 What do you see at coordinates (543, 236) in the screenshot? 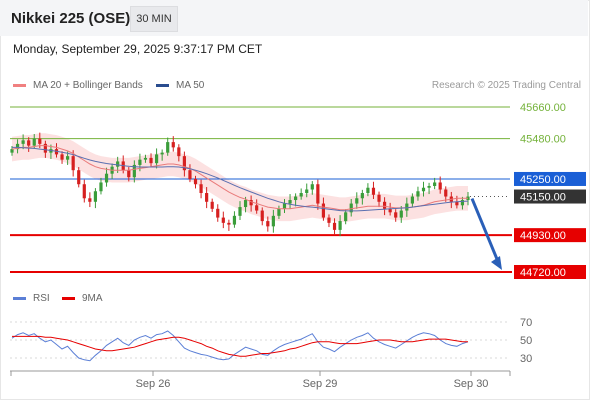
I see `level-label-4: 44930.00` at bounding box center [543, 236].